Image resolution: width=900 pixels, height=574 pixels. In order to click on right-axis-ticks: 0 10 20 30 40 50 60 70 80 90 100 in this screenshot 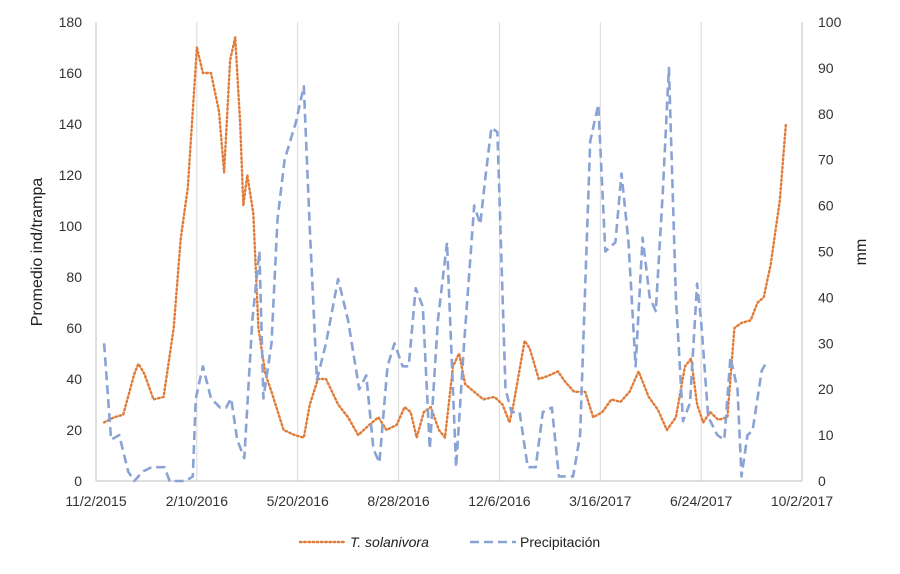, I will do `click(830, 251)`.